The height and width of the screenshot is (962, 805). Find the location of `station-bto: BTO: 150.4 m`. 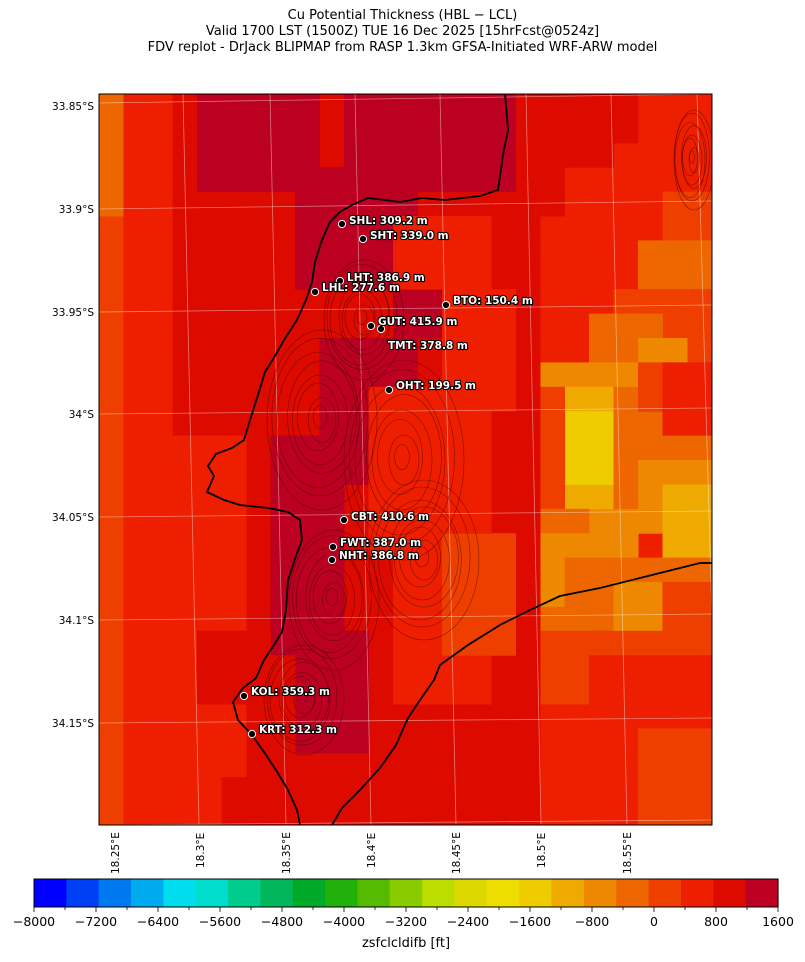

station-bto: BTO: 150.4 m is located at coordinates (487, 302).